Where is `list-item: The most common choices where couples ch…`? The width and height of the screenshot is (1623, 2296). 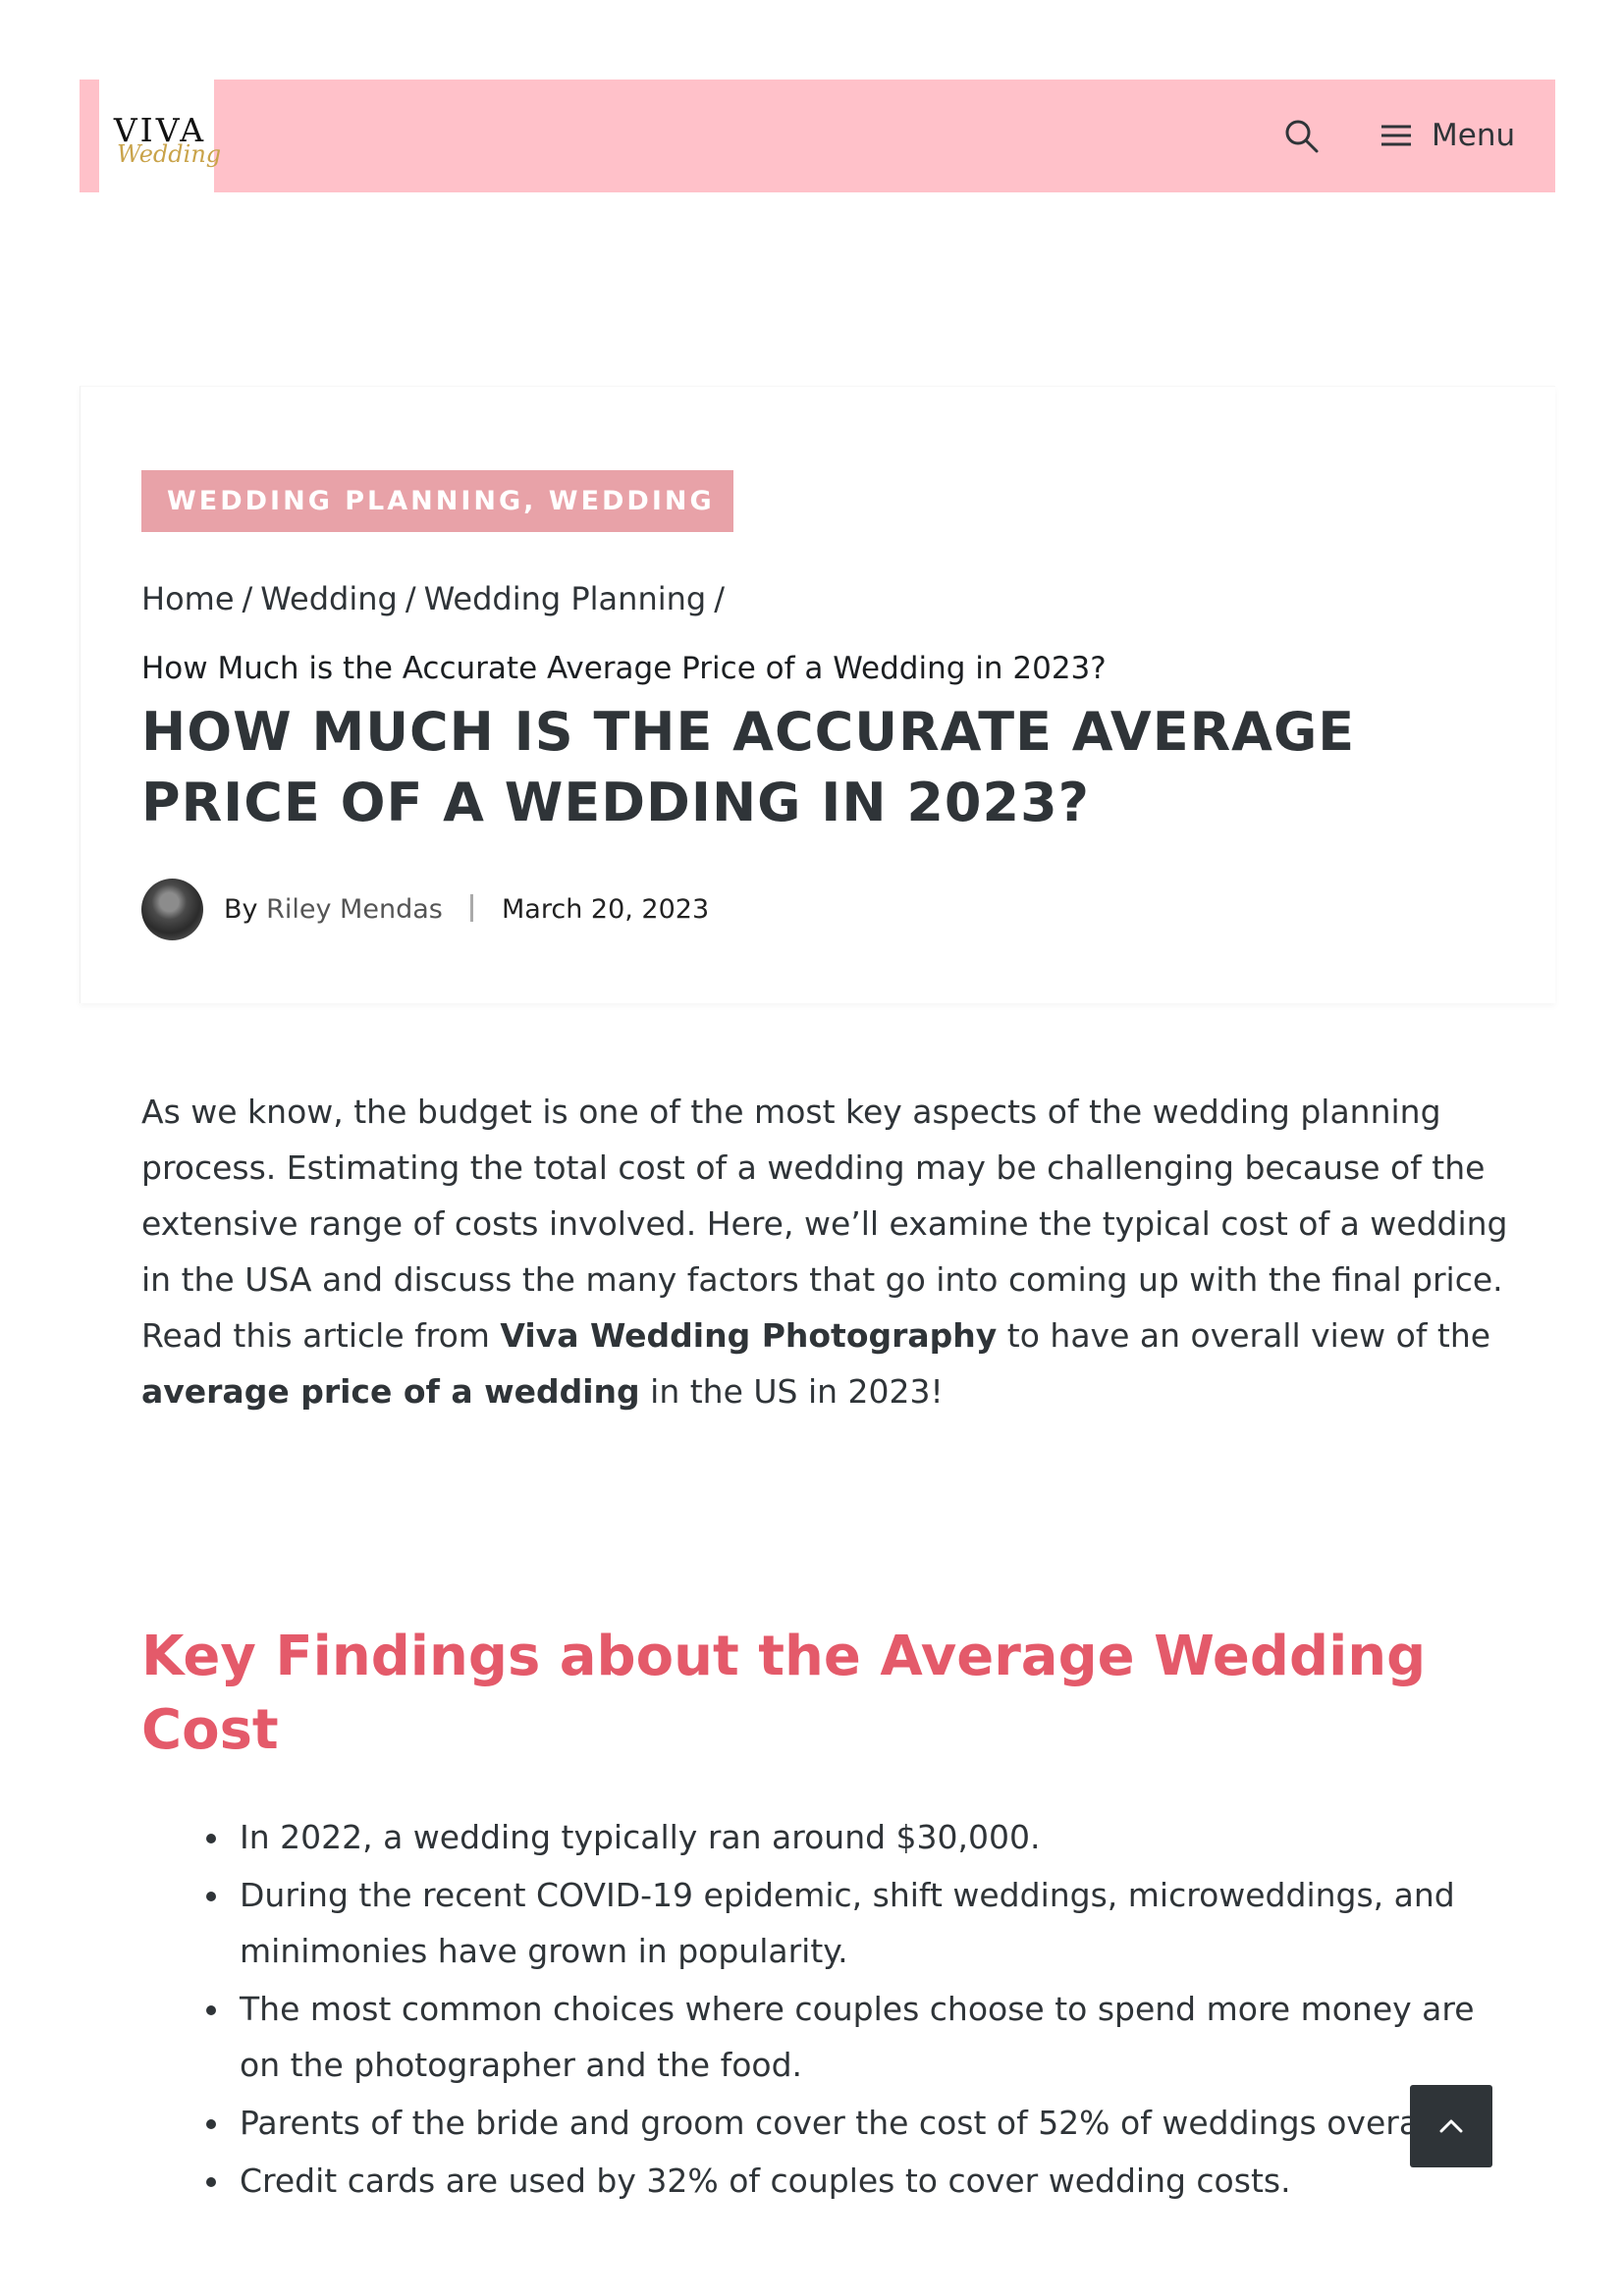 list-item: The most common choices where couples ch… is located at coordinates (861, 2037).